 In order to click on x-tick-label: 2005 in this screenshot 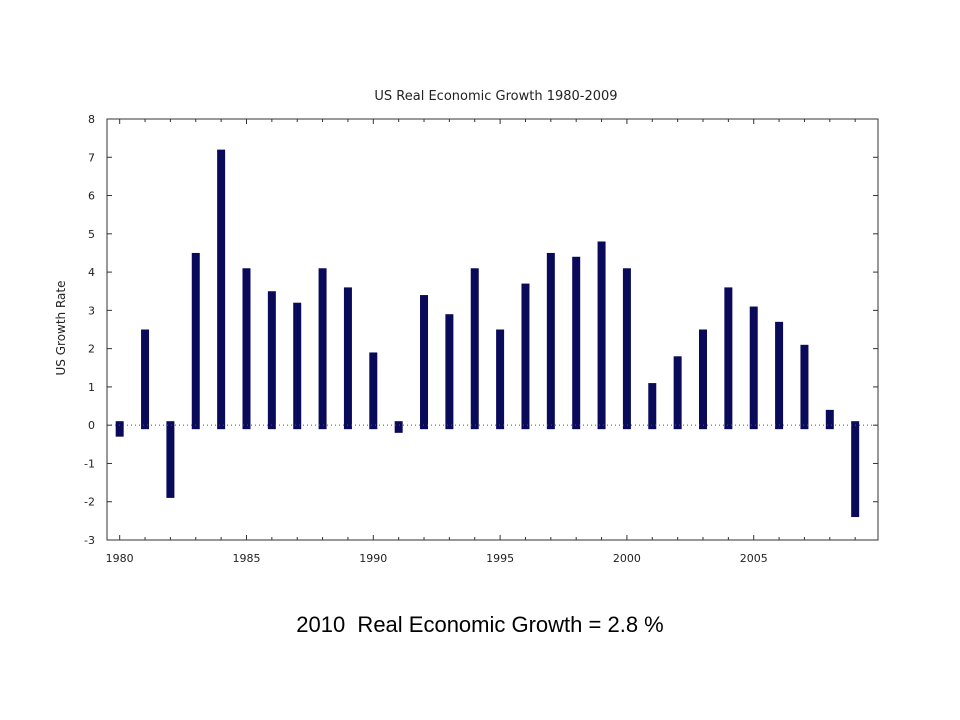, I will do `click(754, 558)`.